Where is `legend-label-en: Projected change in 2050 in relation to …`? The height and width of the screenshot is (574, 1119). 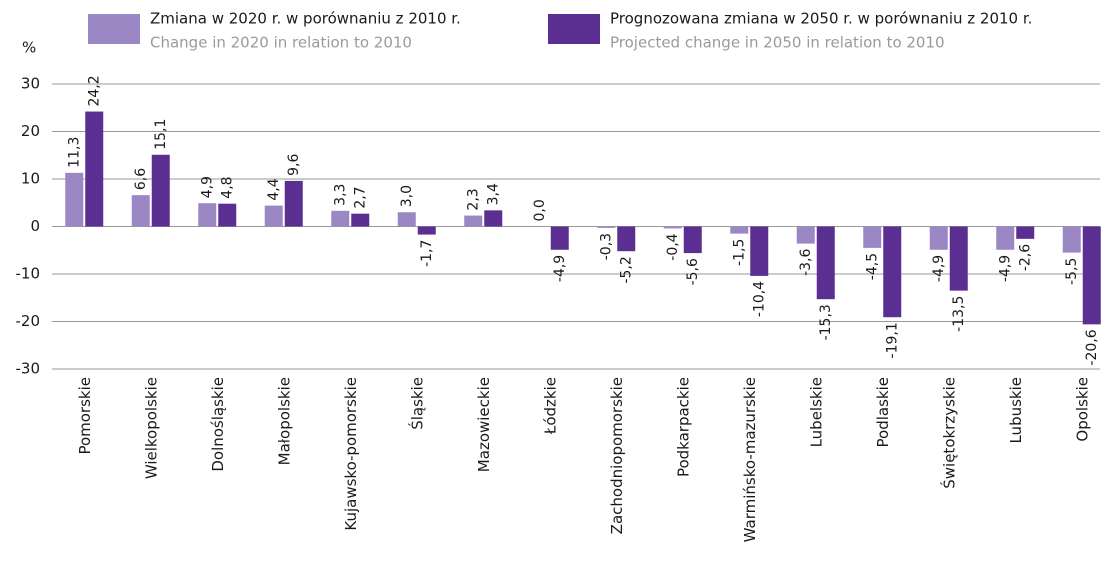
legend-label-en: Projected change in 2050 in relation to … is located at coordinates (777, 43).